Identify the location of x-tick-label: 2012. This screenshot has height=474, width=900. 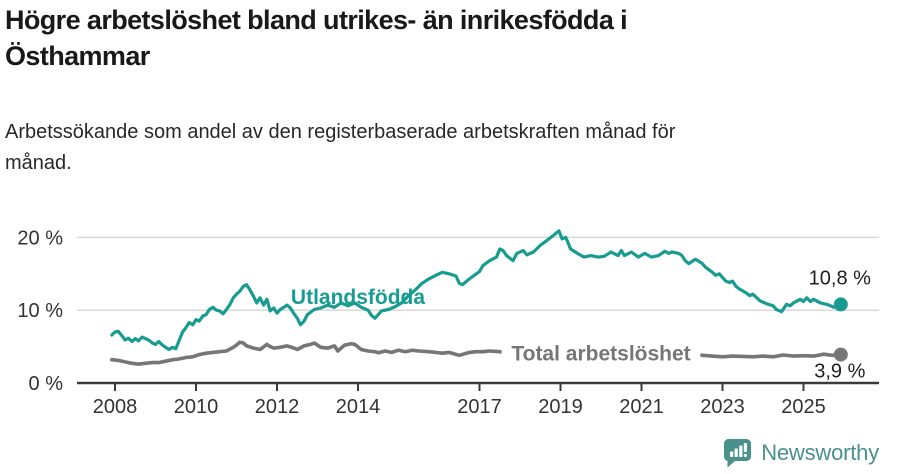
(277, 407).